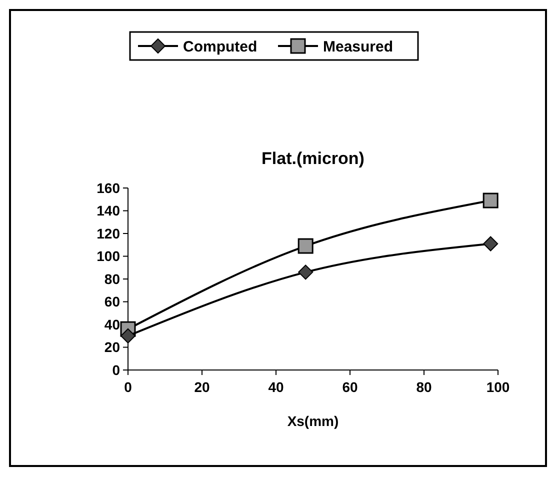  I want to click on chart-title: Flat.(micron), so click(313, 158).